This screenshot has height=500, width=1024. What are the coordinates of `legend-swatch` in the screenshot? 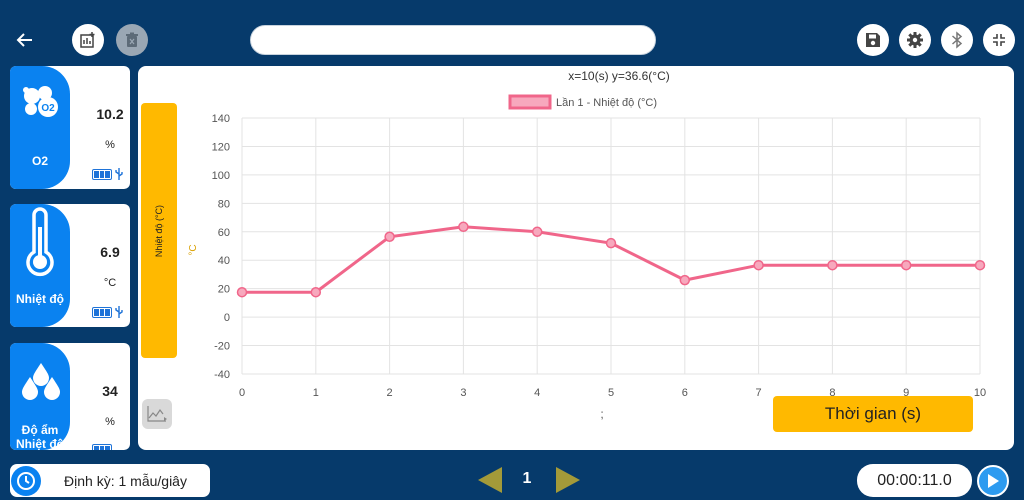 It's located at (530, 102).